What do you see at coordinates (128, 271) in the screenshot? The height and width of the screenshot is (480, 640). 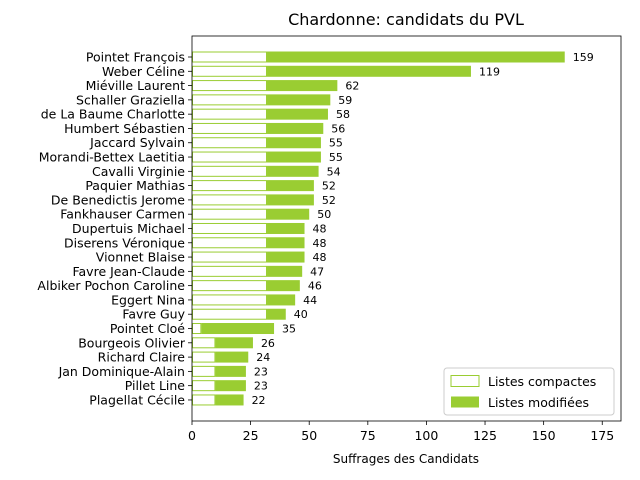 I see `y-tick-label: Favre Jean-Claude` at bounding box center [128, 271].